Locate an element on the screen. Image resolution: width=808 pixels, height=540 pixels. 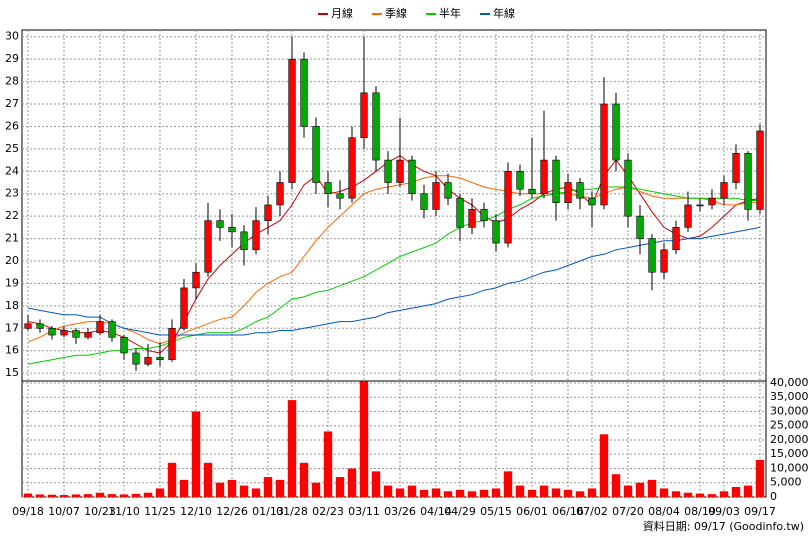
y-tick-label: 21 is located at coordinates (12, 238).